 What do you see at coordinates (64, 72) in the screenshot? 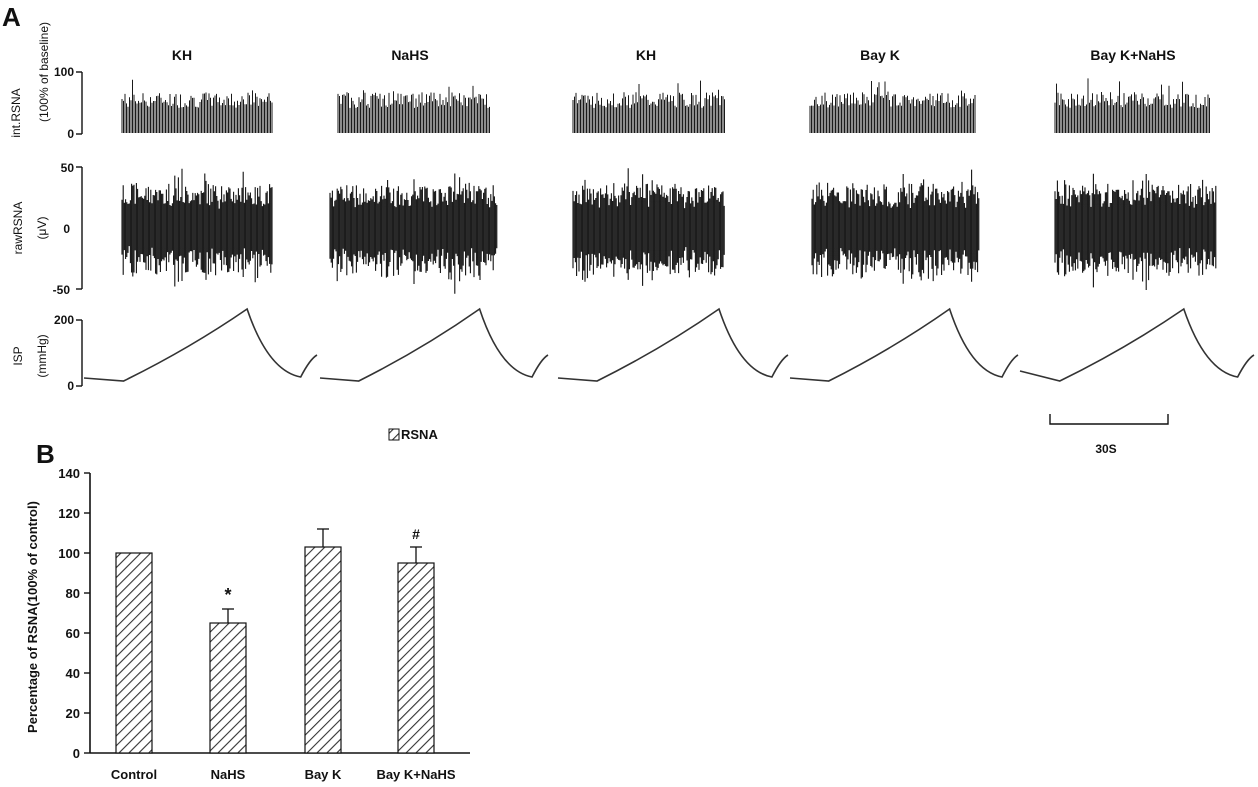
I see `int-rsna-tick: 100` at bounding box center [64, 72].